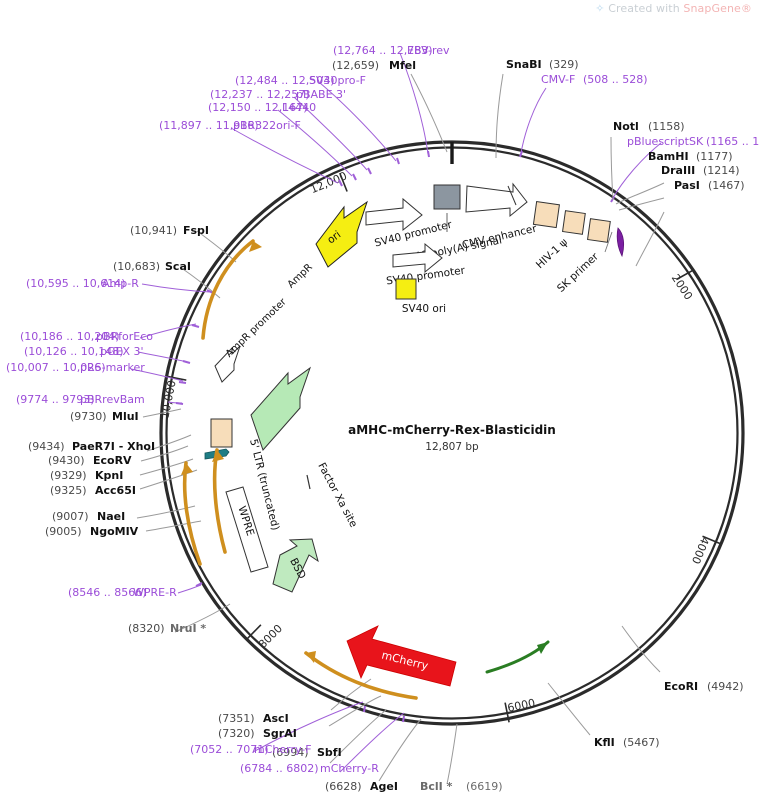 Image resolution: width=760 pixels, height=808 pixels. What do you see at coordinates (125, 416) in the screenshot?
I see `enzyme-name: MluI` at bounding box center [125, 416].